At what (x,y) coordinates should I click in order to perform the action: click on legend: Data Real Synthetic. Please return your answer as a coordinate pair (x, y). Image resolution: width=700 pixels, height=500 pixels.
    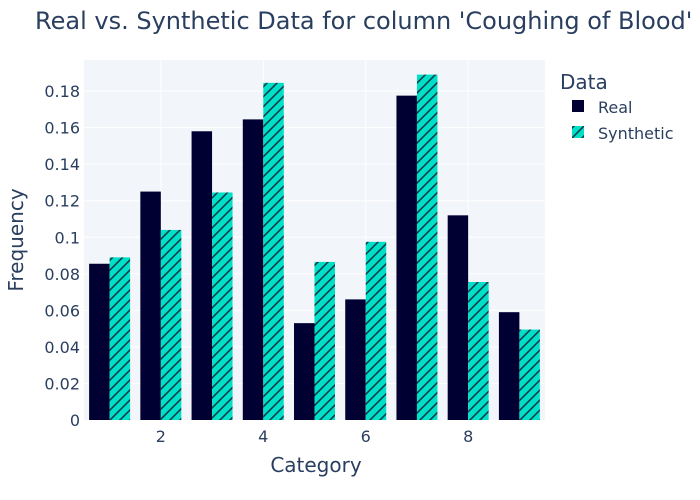
    Looking at the image, I should click on (617, 106).